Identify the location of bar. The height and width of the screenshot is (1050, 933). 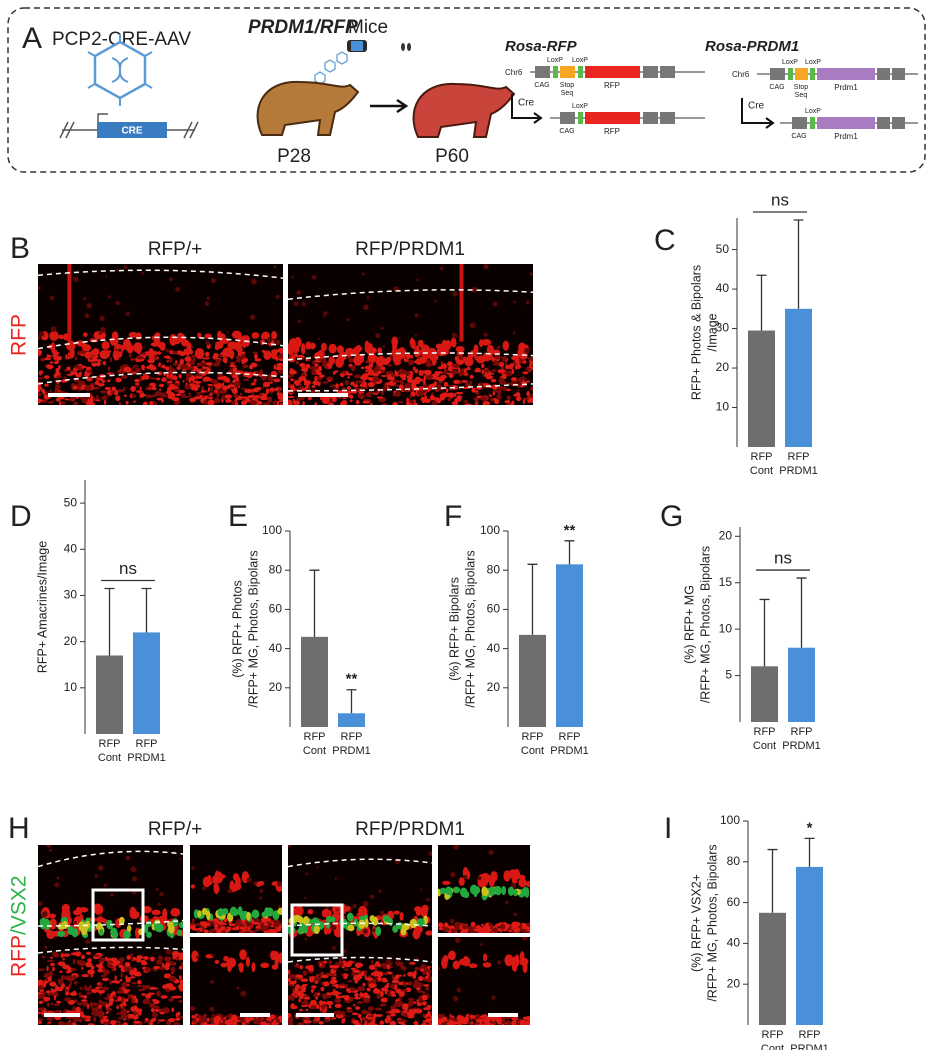
(569, 645).